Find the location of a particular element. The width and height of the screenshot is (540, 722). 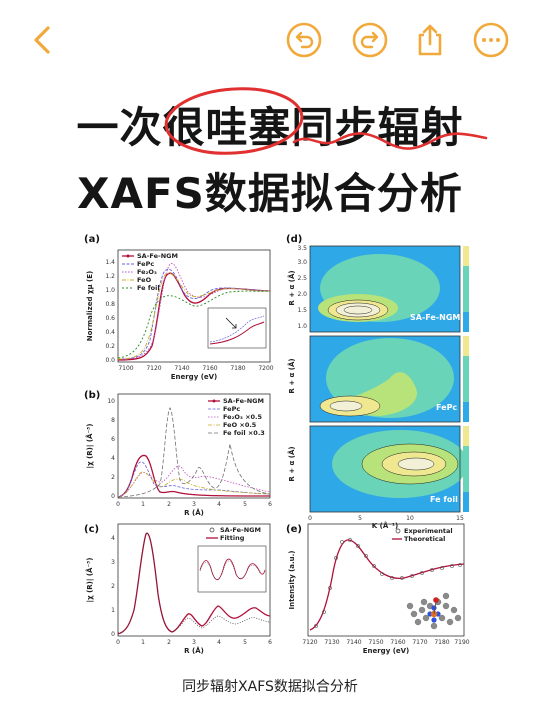

svg-text: Fe₂O₃ is located at coordinates (147, 272).